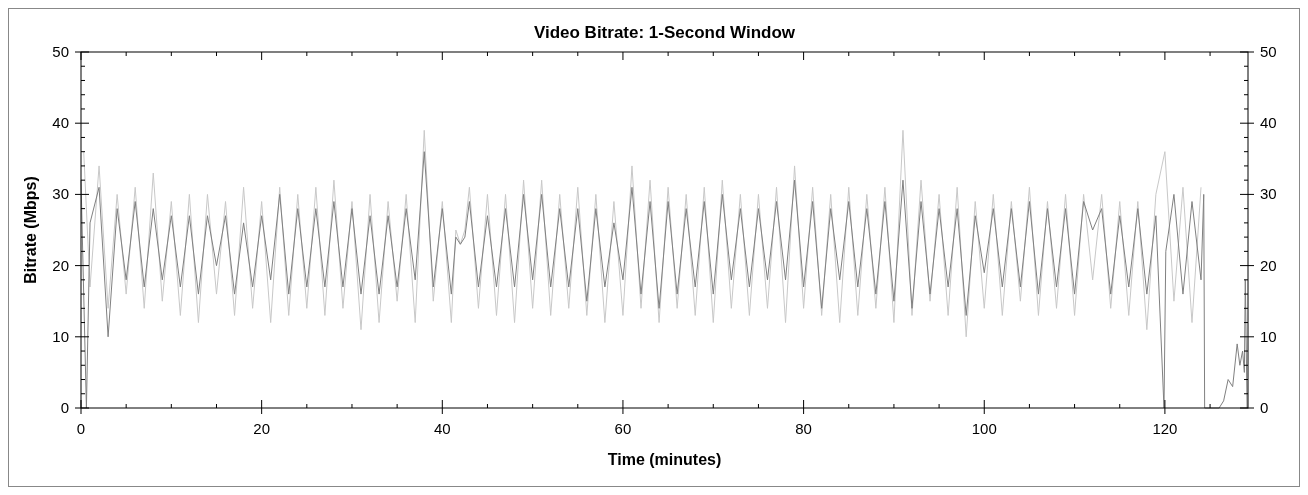  Describe the element at coordinates (803, 428) in the screenshot. I see `x-tick-label: 80` at that location.